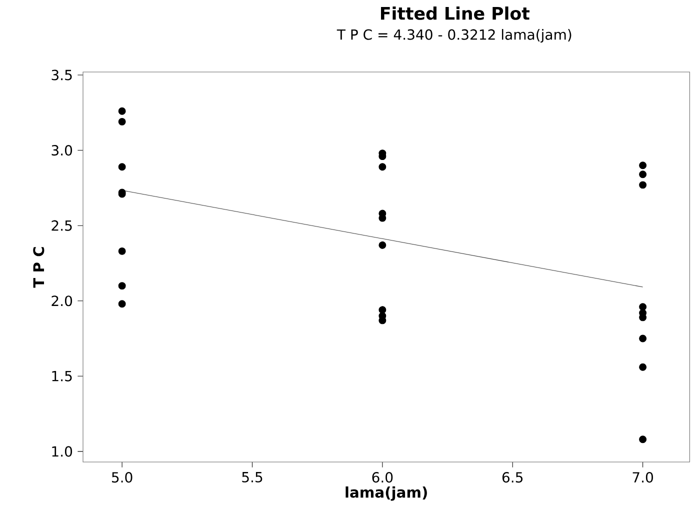  What do you see at coordinates (454, 36) in the screenshot?
I see `chart-subtitle: T P C = 4.340 - 0.3212 lama(jam)` at bounding box center [454, 36].